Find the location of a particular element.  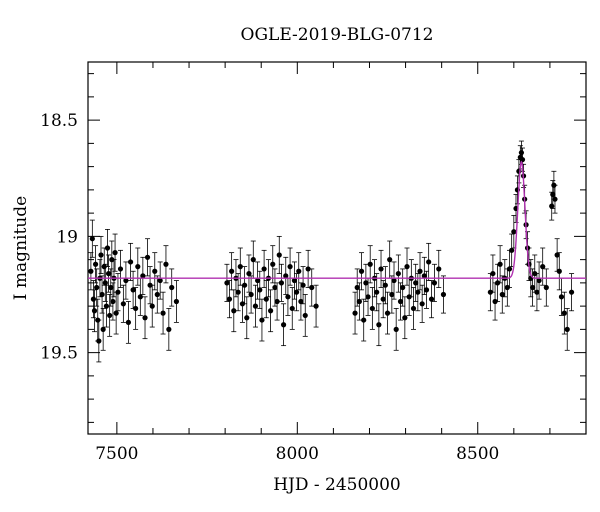

x-axis-title: HJD - 2450000 is located at coordinates (337, 485).